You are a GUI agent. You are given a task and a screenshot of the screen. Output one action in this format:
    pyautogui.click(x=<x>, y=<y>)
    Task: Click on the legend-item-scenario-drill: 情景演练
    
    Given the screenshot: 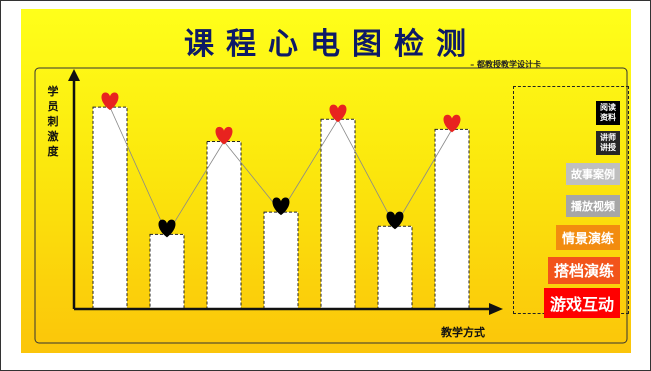 What is the action you would take?
    pyautogui.click(x=587, y=237)
    